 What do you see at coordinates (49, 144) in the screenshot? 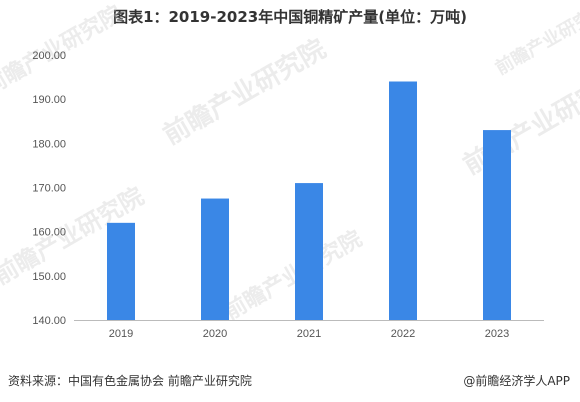
I see `y-tick-label: 180.00` at bounding box center [49, 144].